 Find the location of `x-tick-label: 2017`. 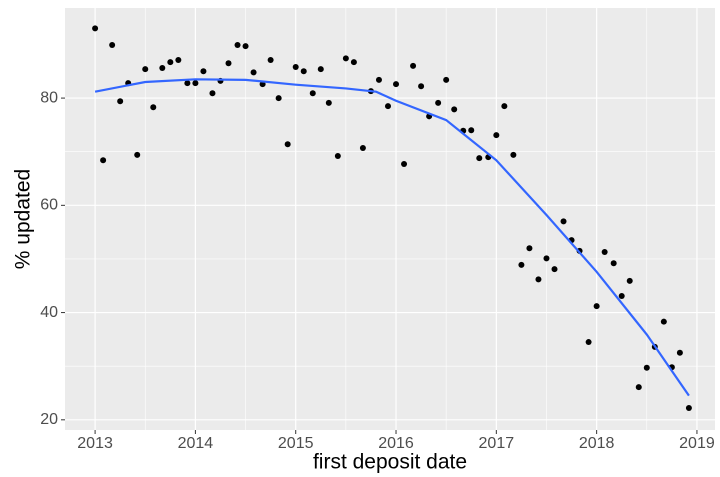

x-tick-label: 2017 is located at coordinates (497, 443).